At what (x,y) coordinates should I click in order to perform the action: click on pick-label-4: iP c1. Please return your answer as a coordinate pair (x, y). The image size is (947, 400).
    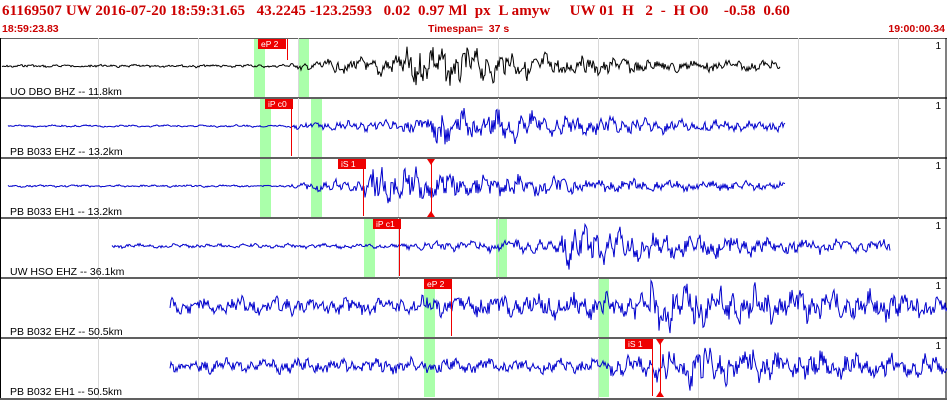
    Looking at the image, I should click on (385, 224).